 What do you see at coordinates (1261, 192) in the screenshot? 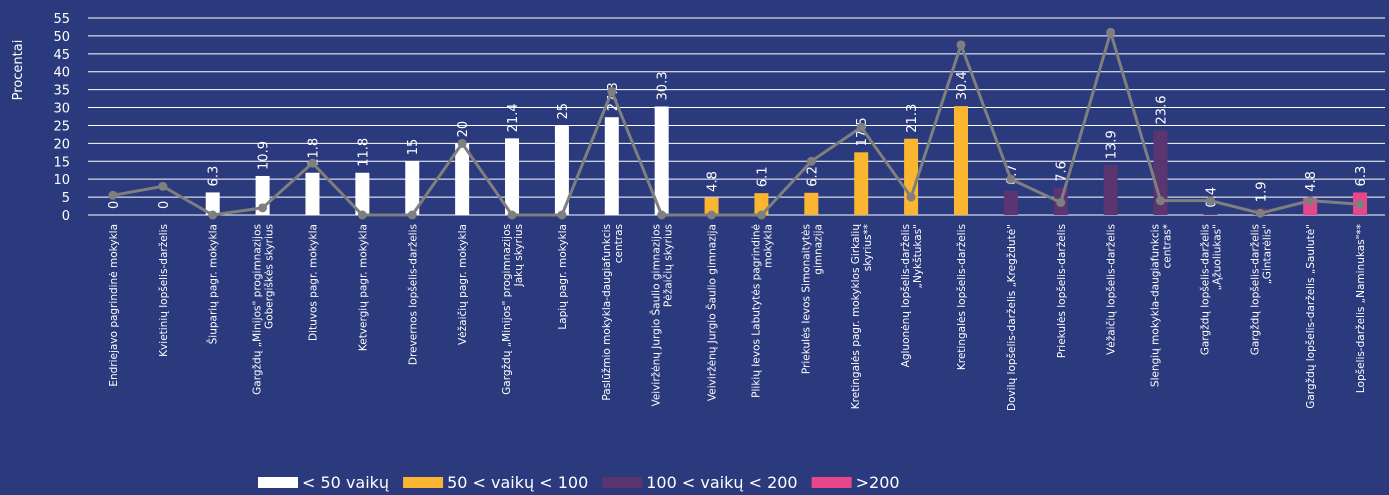
I see `value-label: 1.9` at bounding box center [1261, 192].